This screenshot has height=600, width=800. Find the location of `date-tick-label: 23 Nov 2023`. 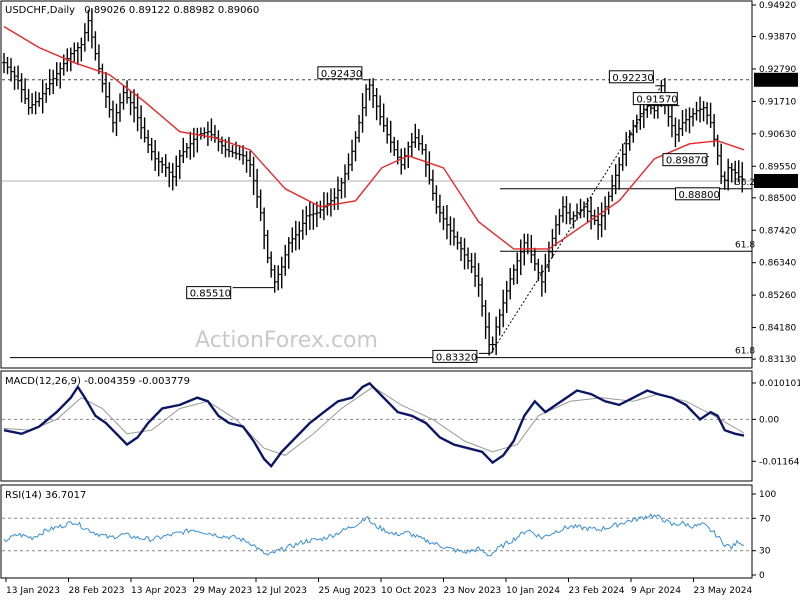

date-tick-label: 23 Nov 2023 is located at coordinates (473, 591).